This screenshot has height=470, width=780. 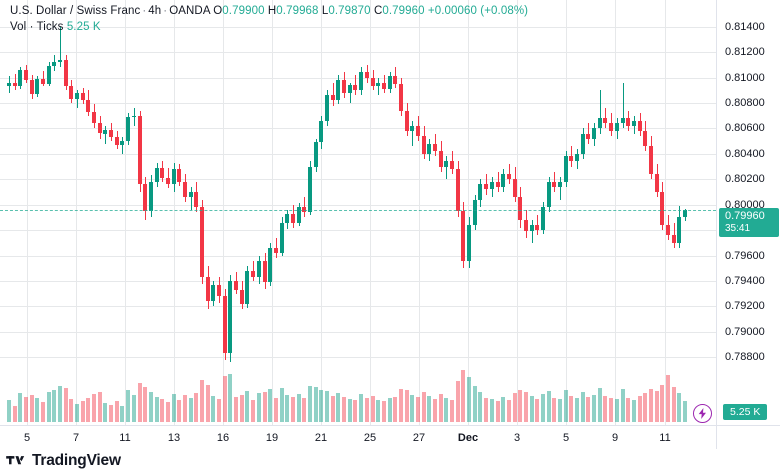 I want to click on price-tick-label: 0.80600, so click(x=745, y=128).